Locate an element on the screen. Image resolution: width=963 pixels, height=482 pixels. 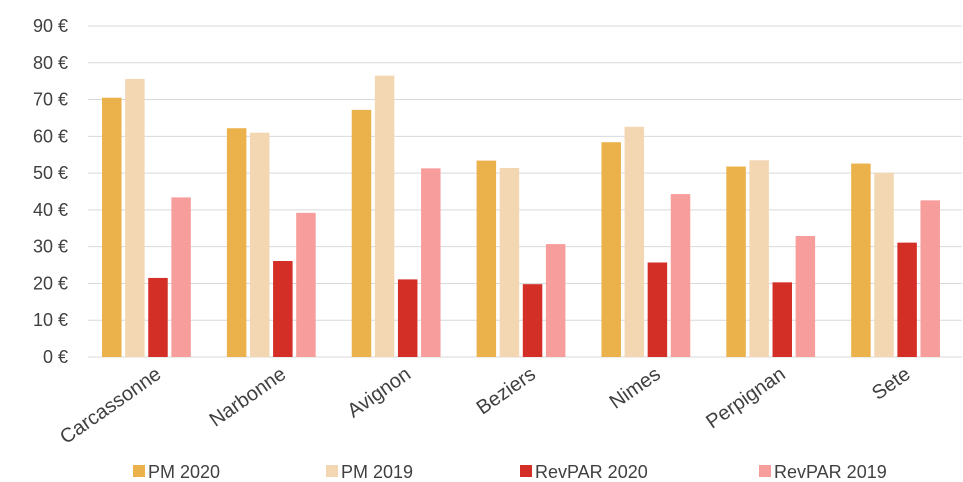
y-tick-label: 10 € is located at coordinates (50, 320).